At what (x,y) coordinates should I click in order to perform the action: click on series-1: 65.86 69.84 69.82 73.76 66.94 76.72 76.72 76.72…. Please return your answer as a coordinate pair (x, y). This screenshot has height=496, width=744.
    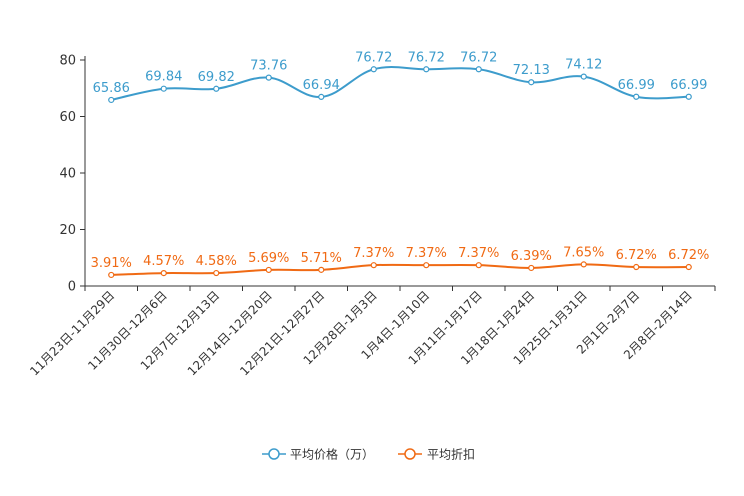
    Looking at the image, I should click on (400, 77).